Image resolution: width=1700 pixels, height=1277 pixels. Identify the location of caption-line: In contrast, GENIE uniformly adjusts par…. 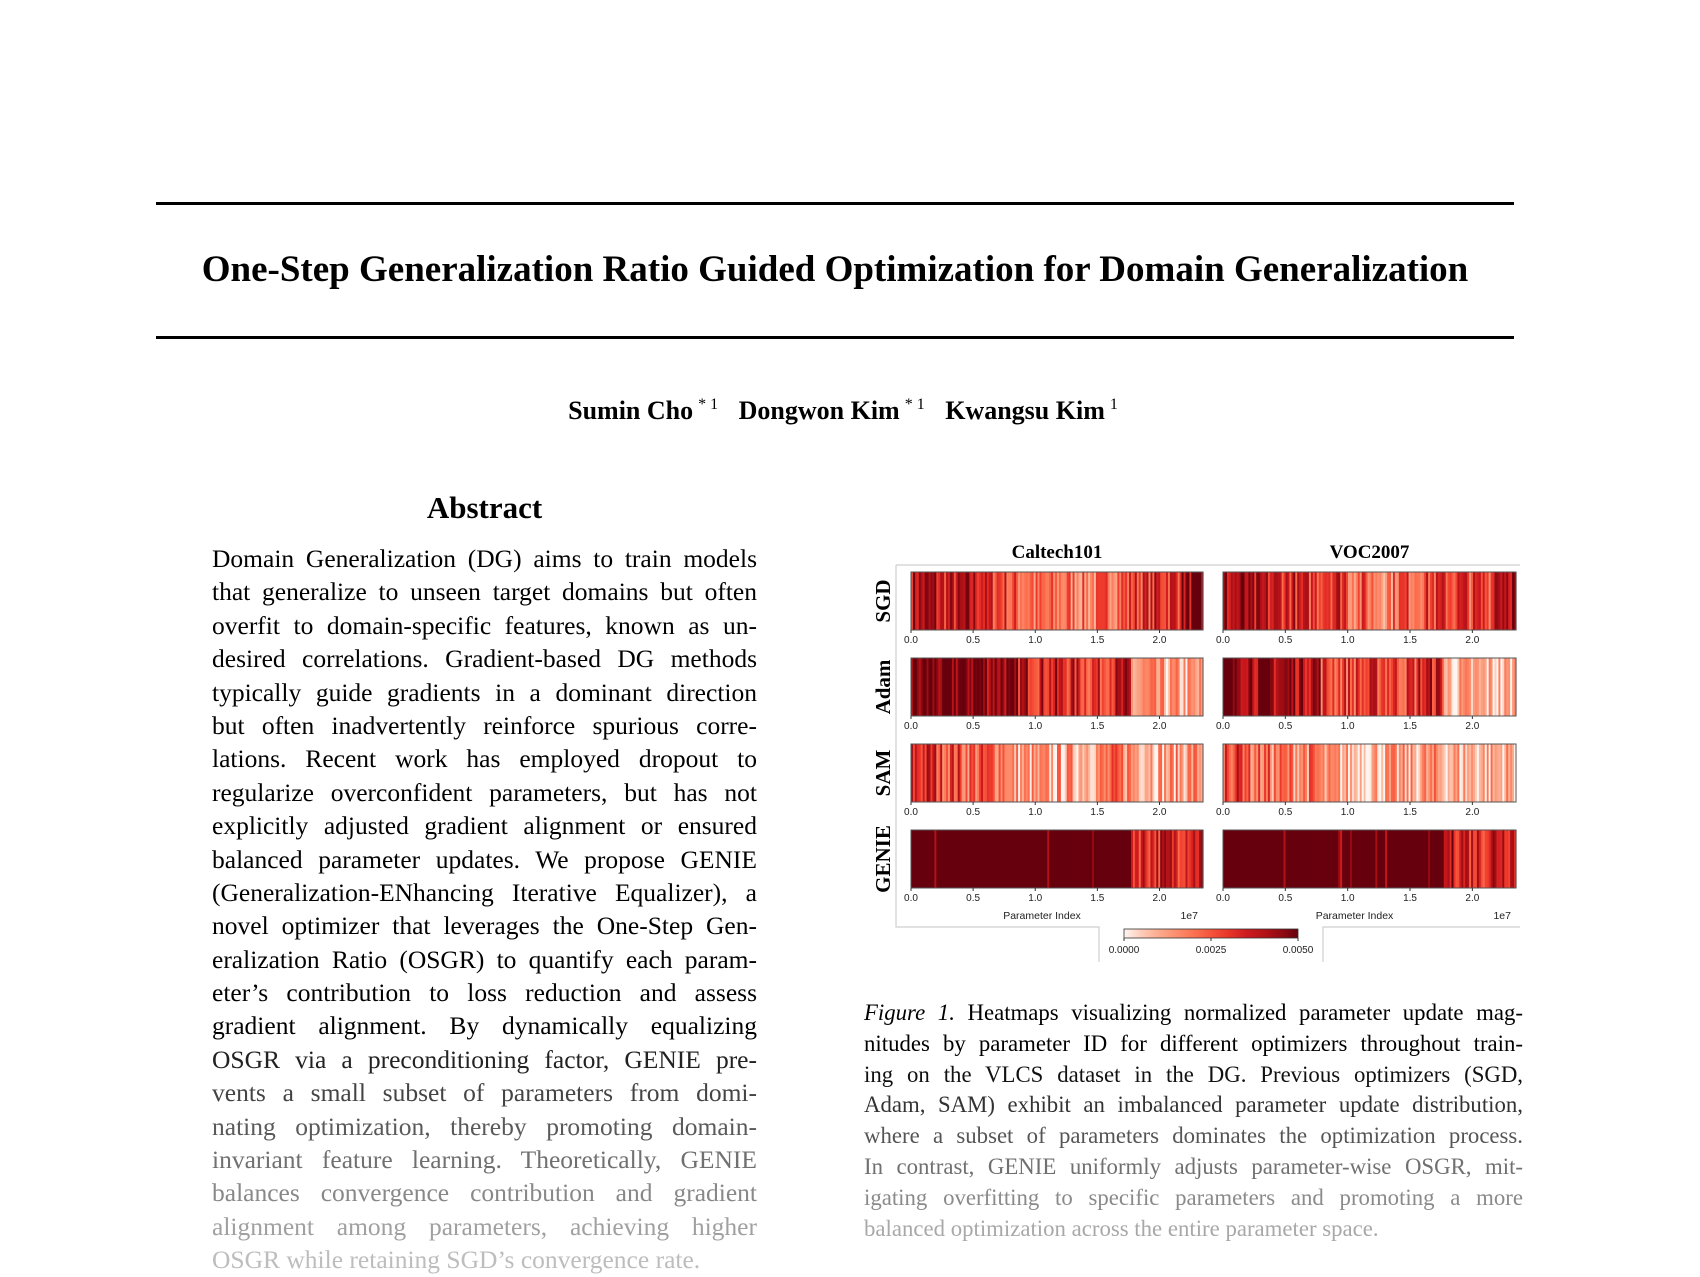
(1193, 1166).